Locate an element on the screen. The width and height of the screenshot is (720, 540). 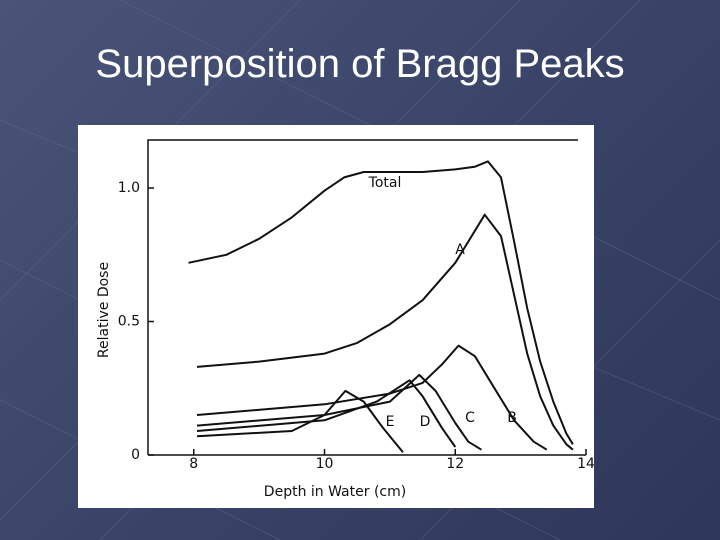
x-tick-label: 12 is located at coordinates (455, 464).